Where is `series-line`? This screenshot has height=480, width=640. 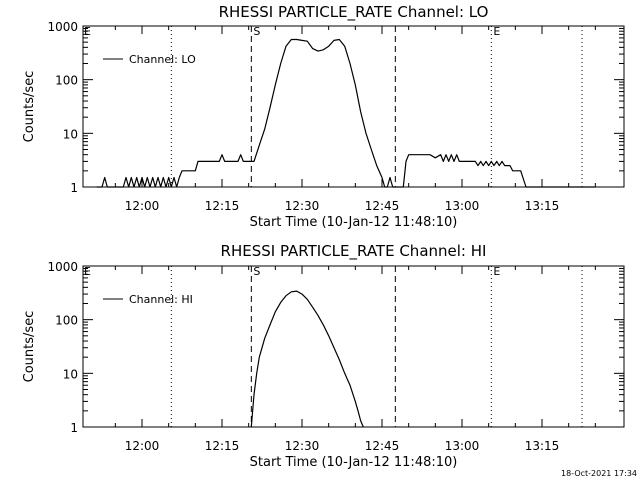
series-line is located at coordinates (307, 359).